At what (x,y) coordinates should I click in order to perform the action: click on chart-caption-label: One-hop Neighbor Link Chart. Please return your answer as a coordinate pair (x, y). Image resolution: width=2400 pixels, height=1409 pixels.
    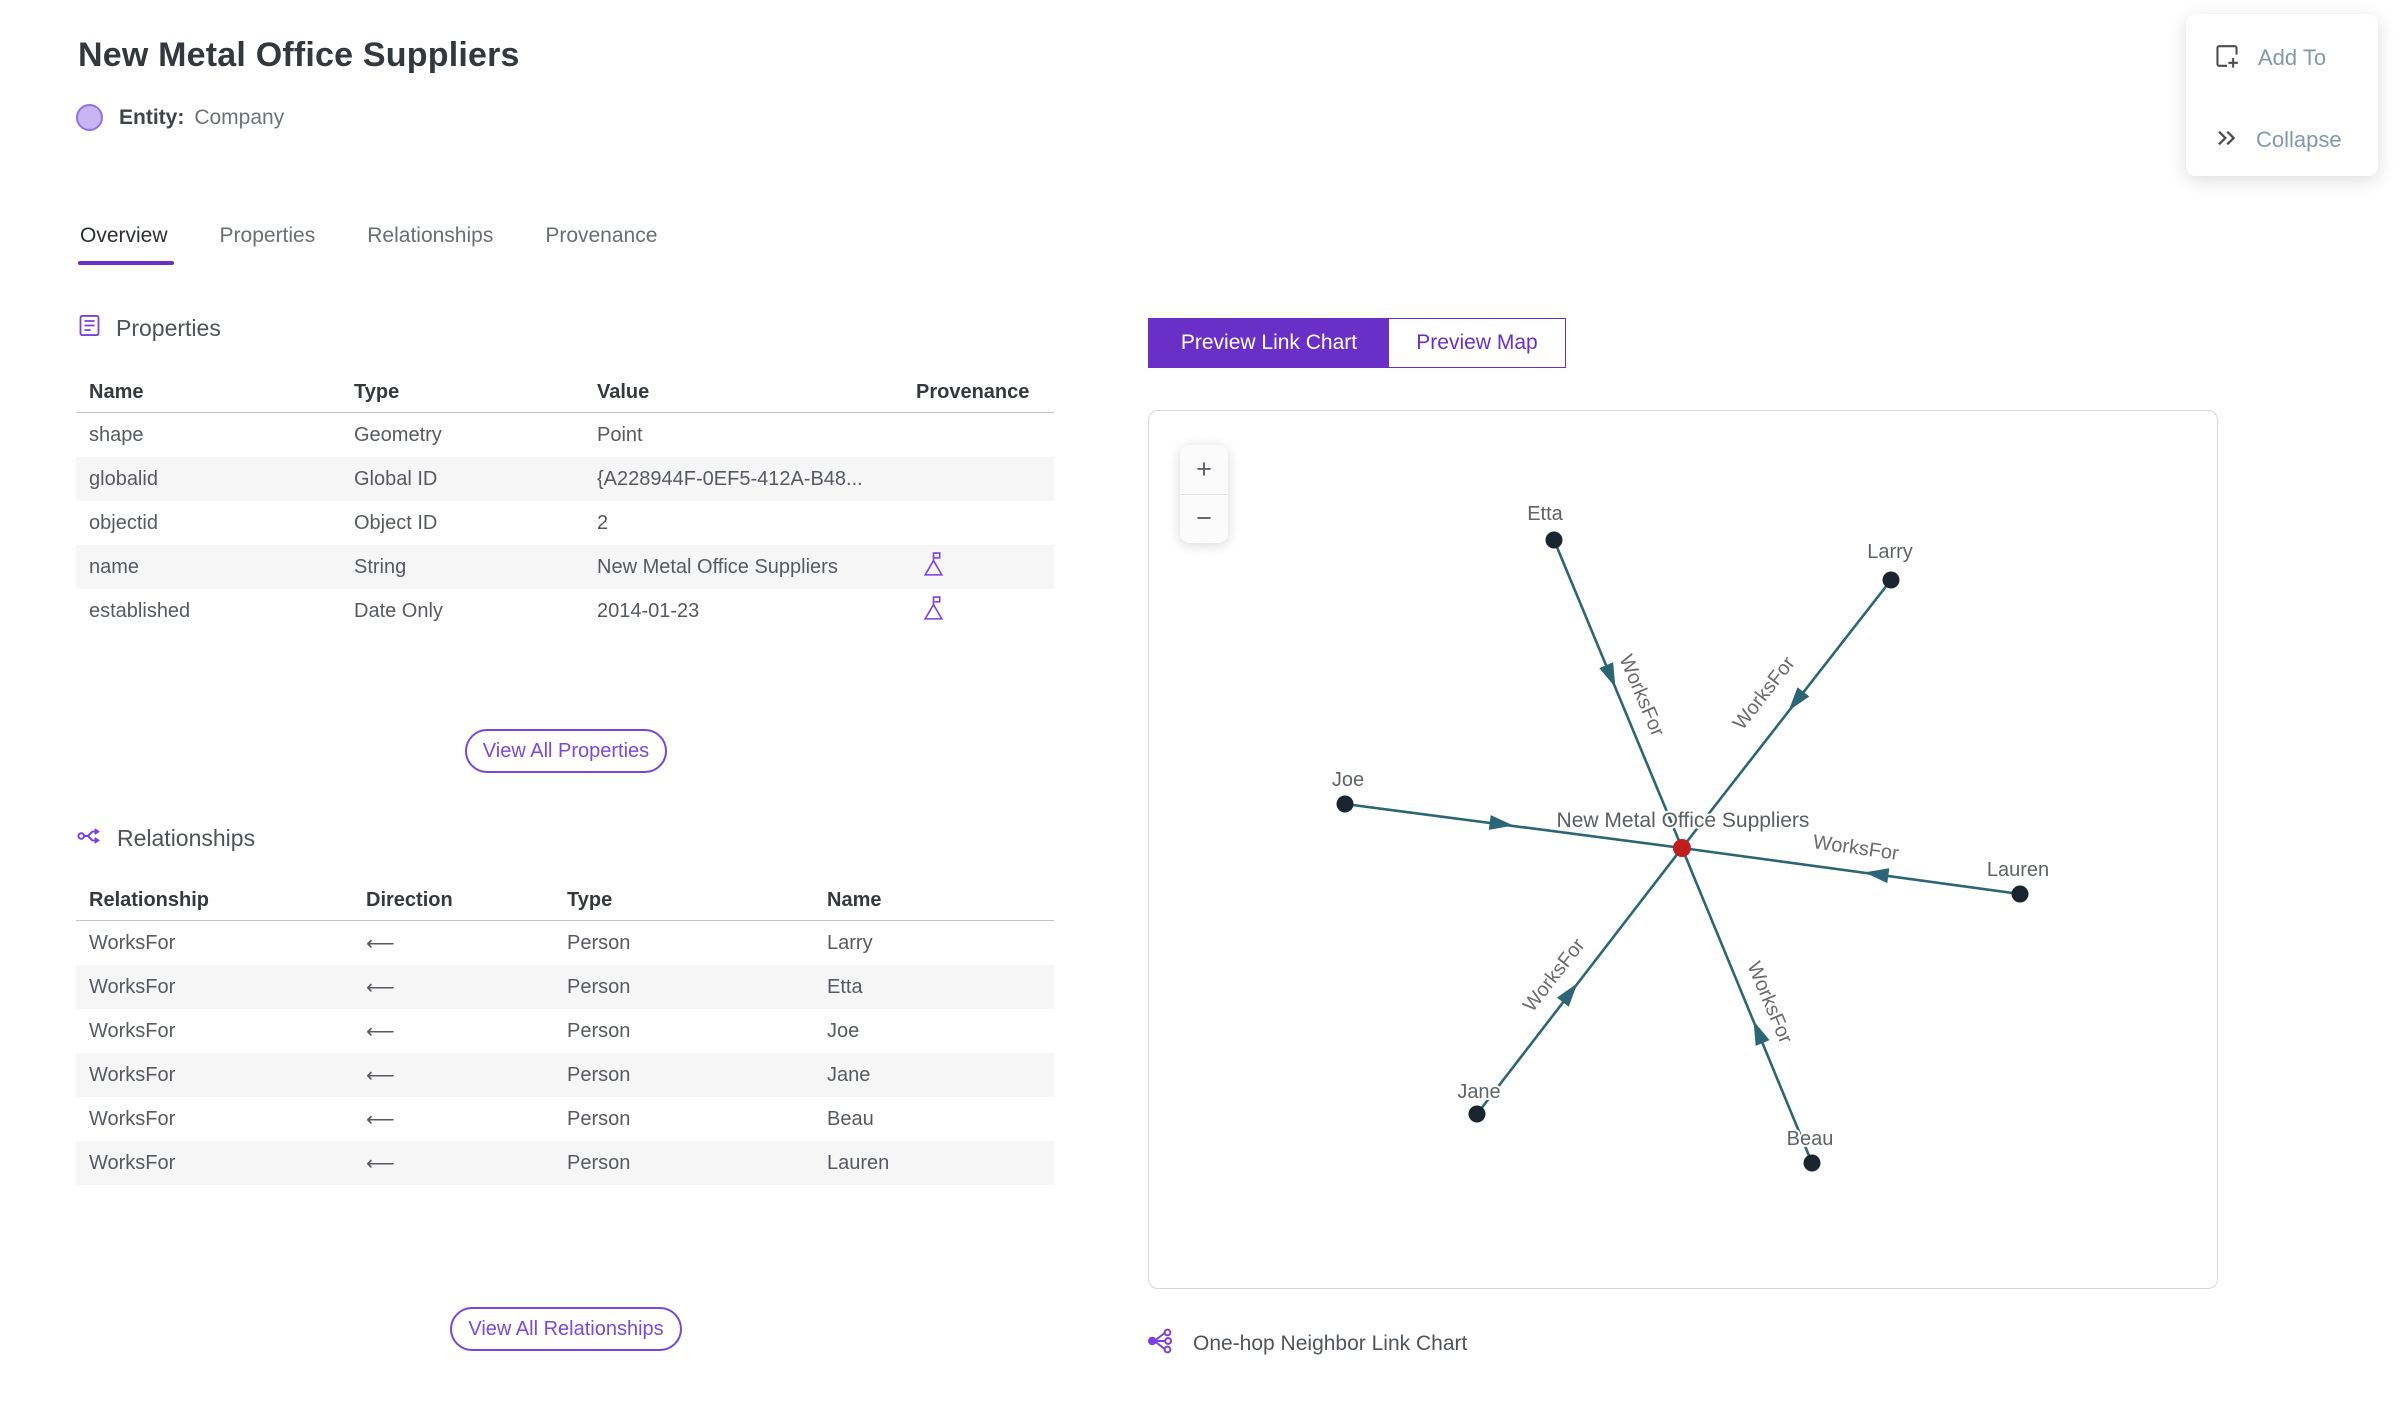
    Looking at the image, I should click on (1330, 1343).